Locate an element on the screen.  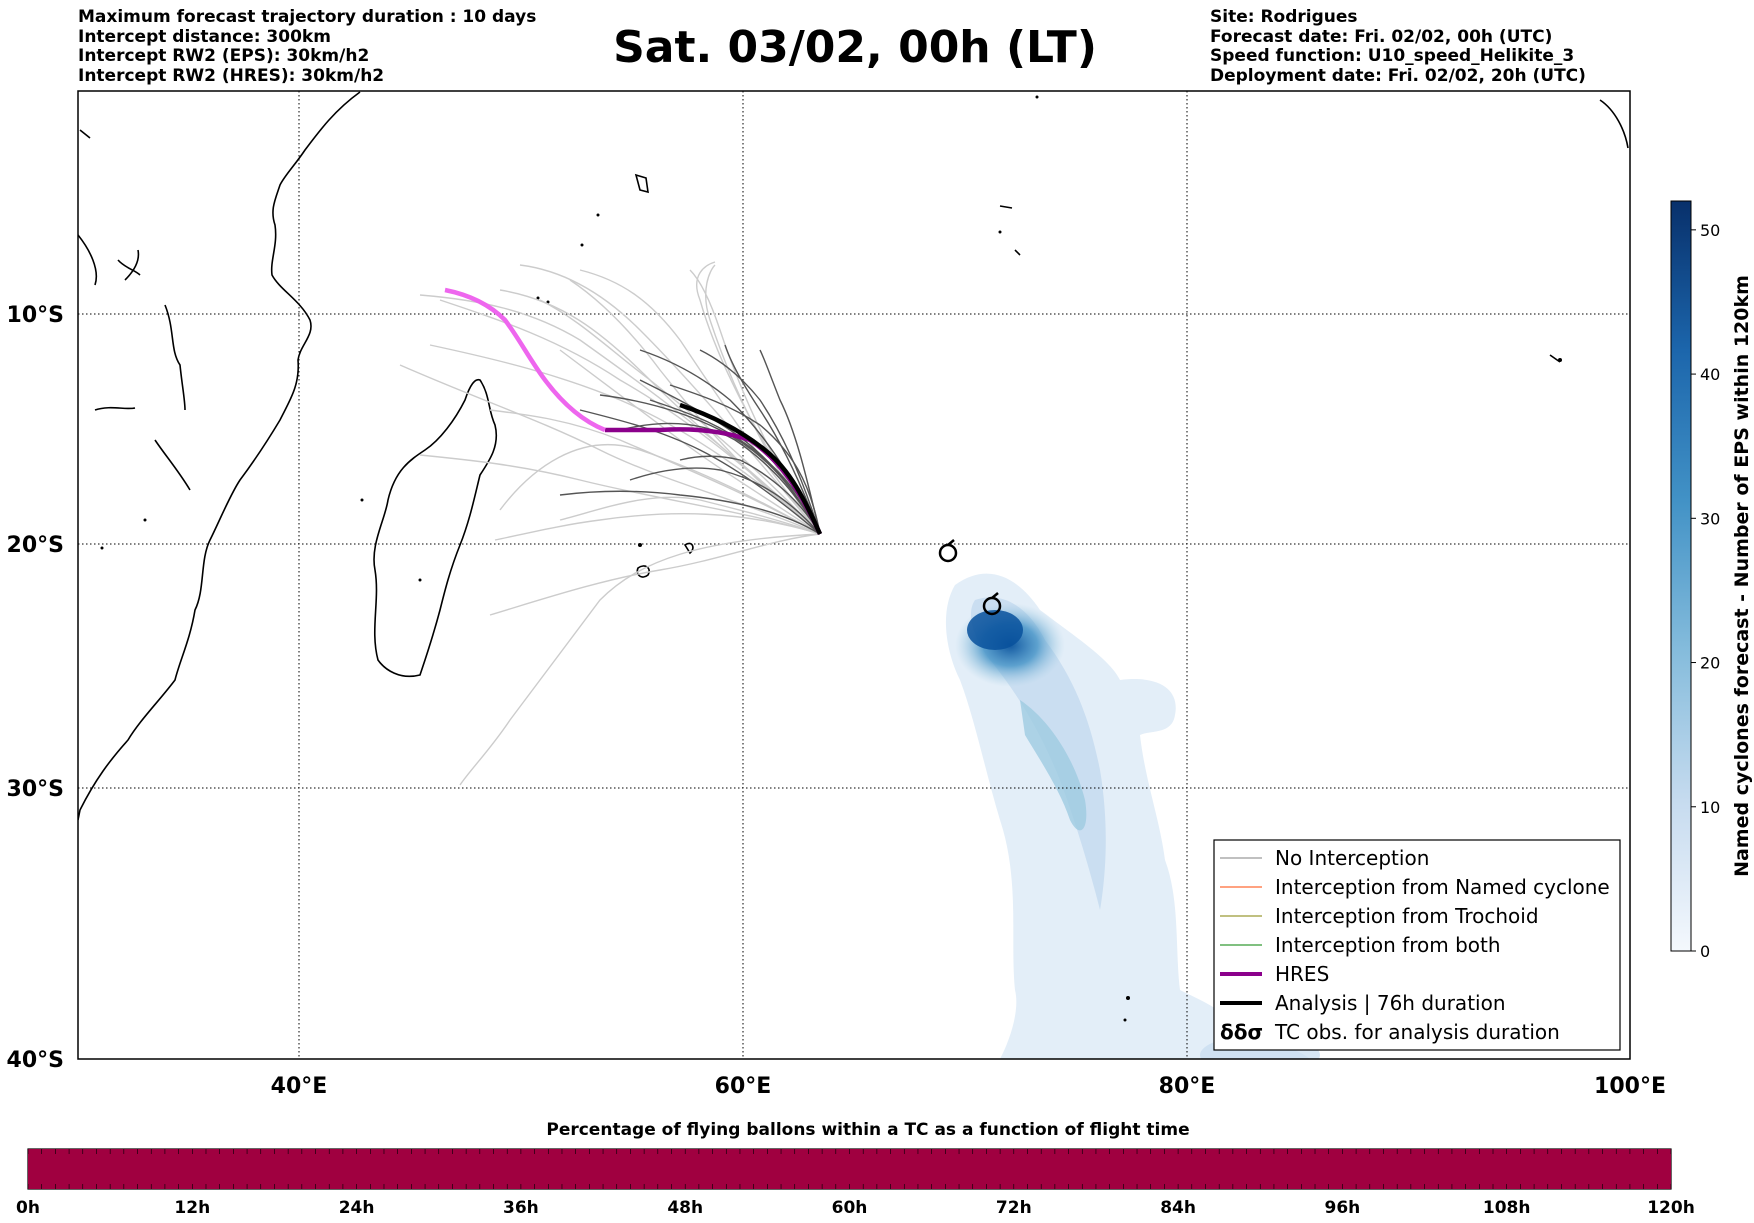
colorbar-tick-label: 50 is located at coordinates (1710, 230).